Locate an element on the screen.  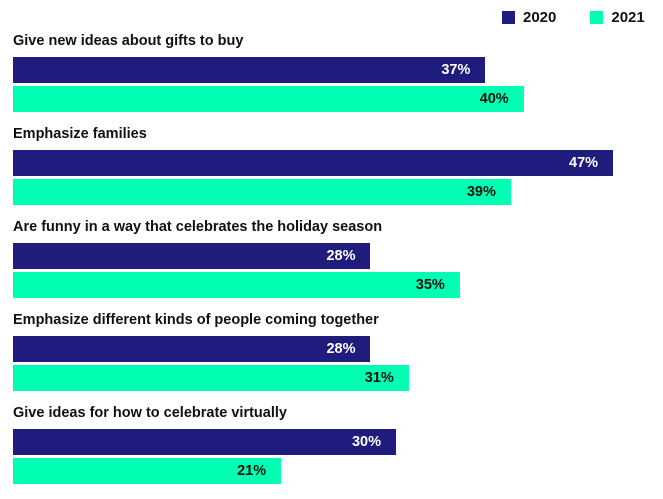
data-label: 39% is located at coordinates (481, 192).